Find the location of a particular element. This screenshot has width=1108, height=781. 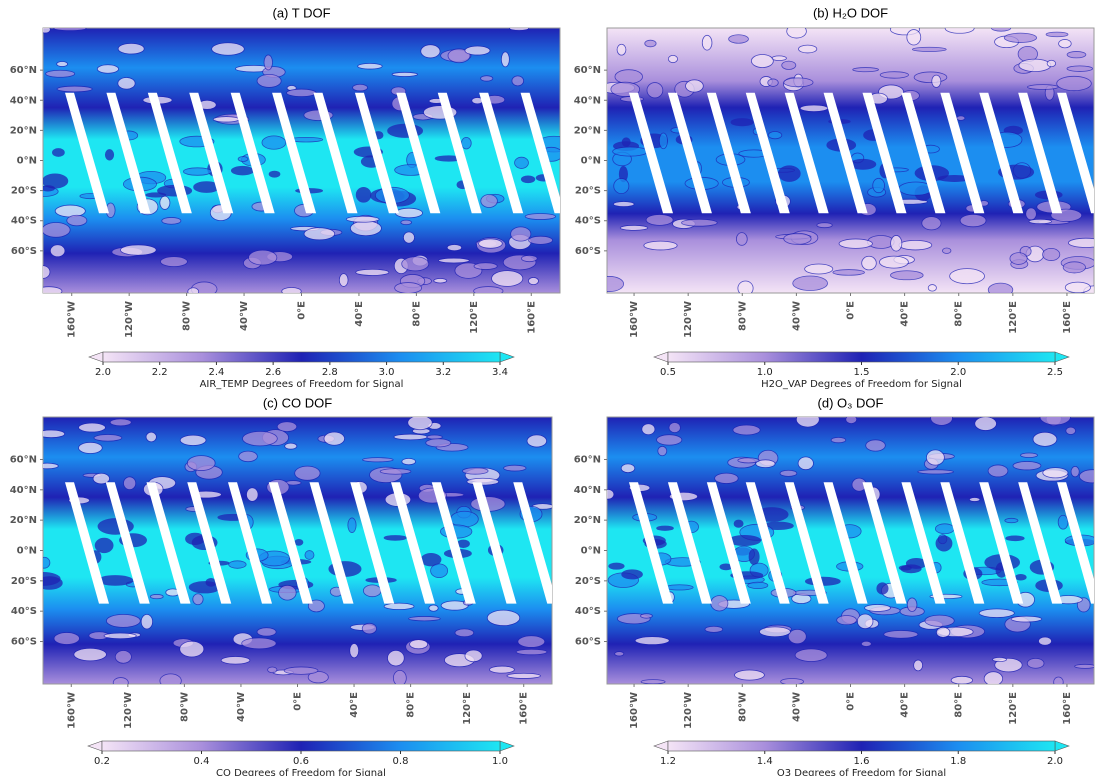

colorbar-label: AIR_TEMP Degrees of Freedom for Signal is located at coordinates (302, 384).